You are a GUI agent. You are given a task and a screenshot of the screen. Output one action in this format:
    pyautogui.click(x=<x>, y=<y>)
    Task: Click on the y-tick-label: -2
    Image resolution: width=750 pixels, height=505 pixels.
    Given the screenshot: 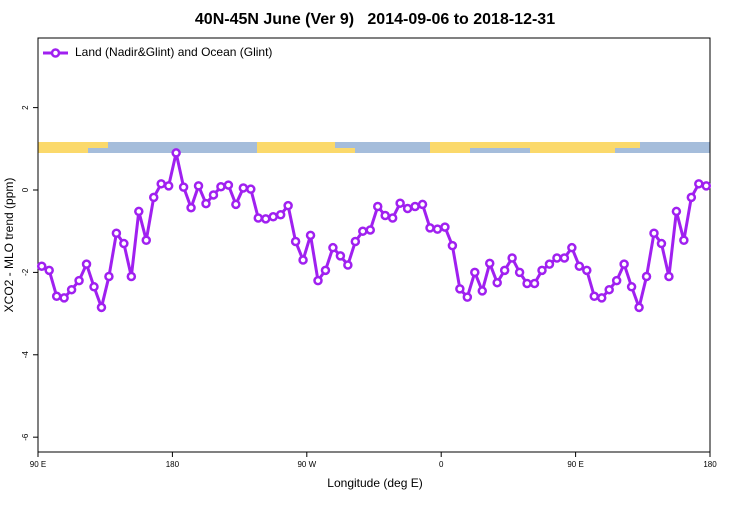 What is the action you would take?
    pyautogui.click(x=25, y=272)
    